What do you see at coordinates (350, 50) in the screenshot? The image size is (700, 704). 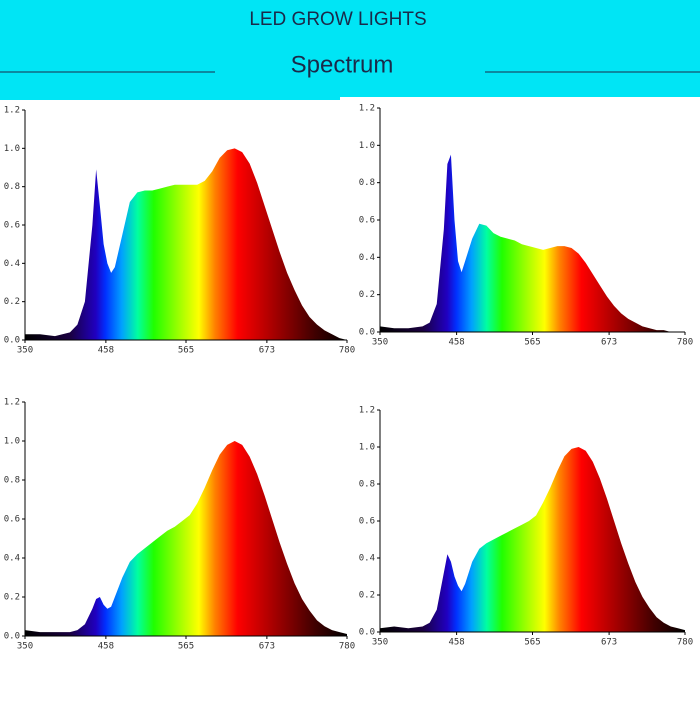 I see `header-band` at bounding box center [350, 50].